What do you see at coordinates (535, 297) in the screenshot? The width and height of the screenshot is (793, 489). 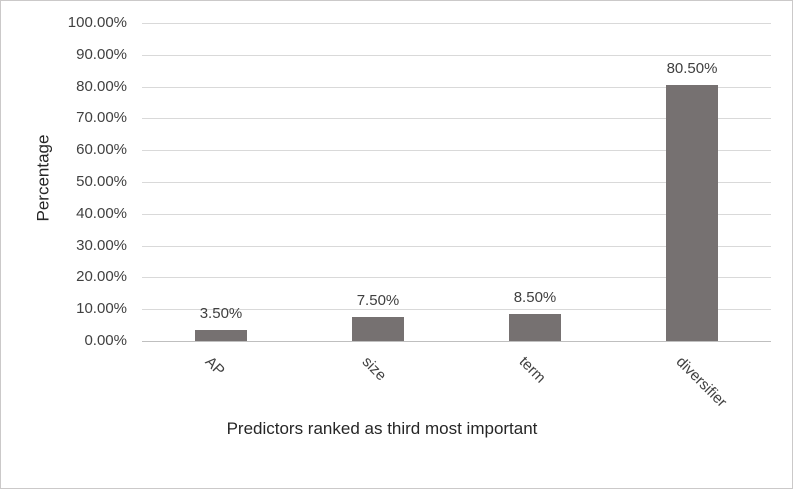 I see `data-label: 8.50%` at bounding box center [535, 297].